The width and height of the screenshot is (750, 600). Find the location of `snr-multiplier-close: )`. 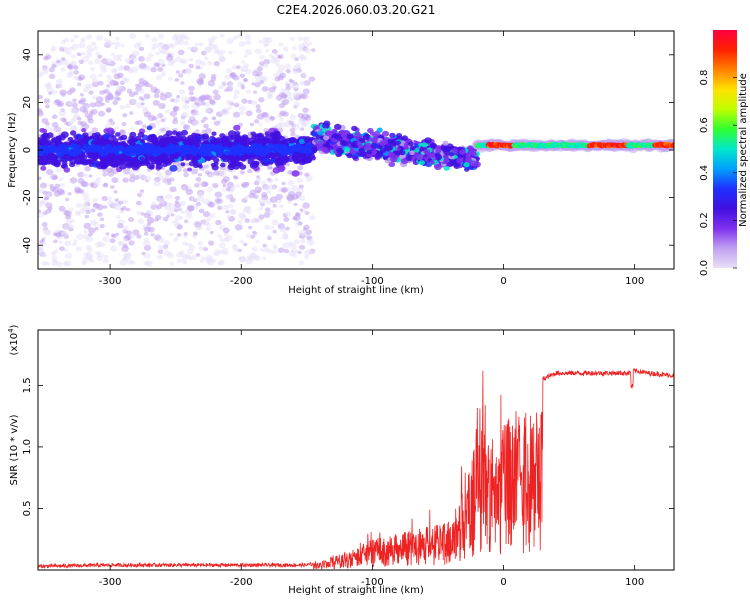

snr-multiplier-close: ) is located at coordinates (14, 326).